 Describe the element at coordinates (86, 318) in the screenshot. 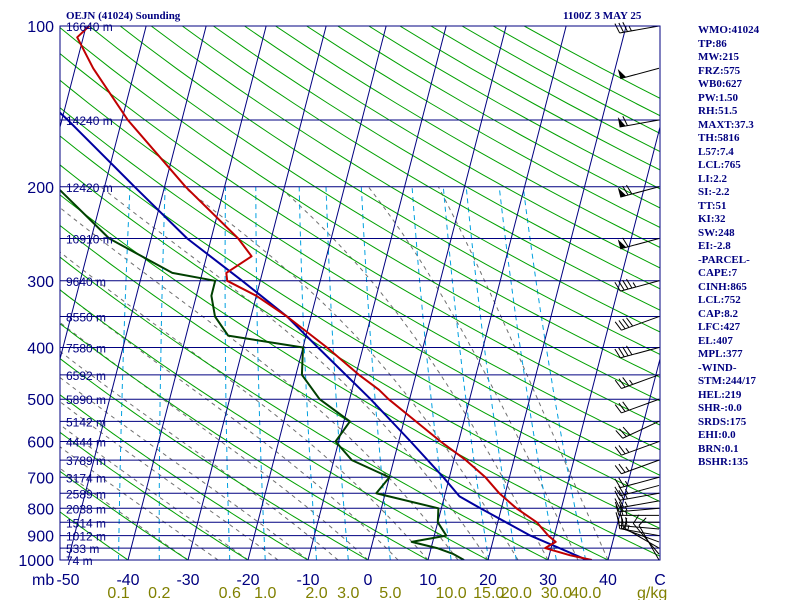

I see `height-label: 8550 m` at that location.